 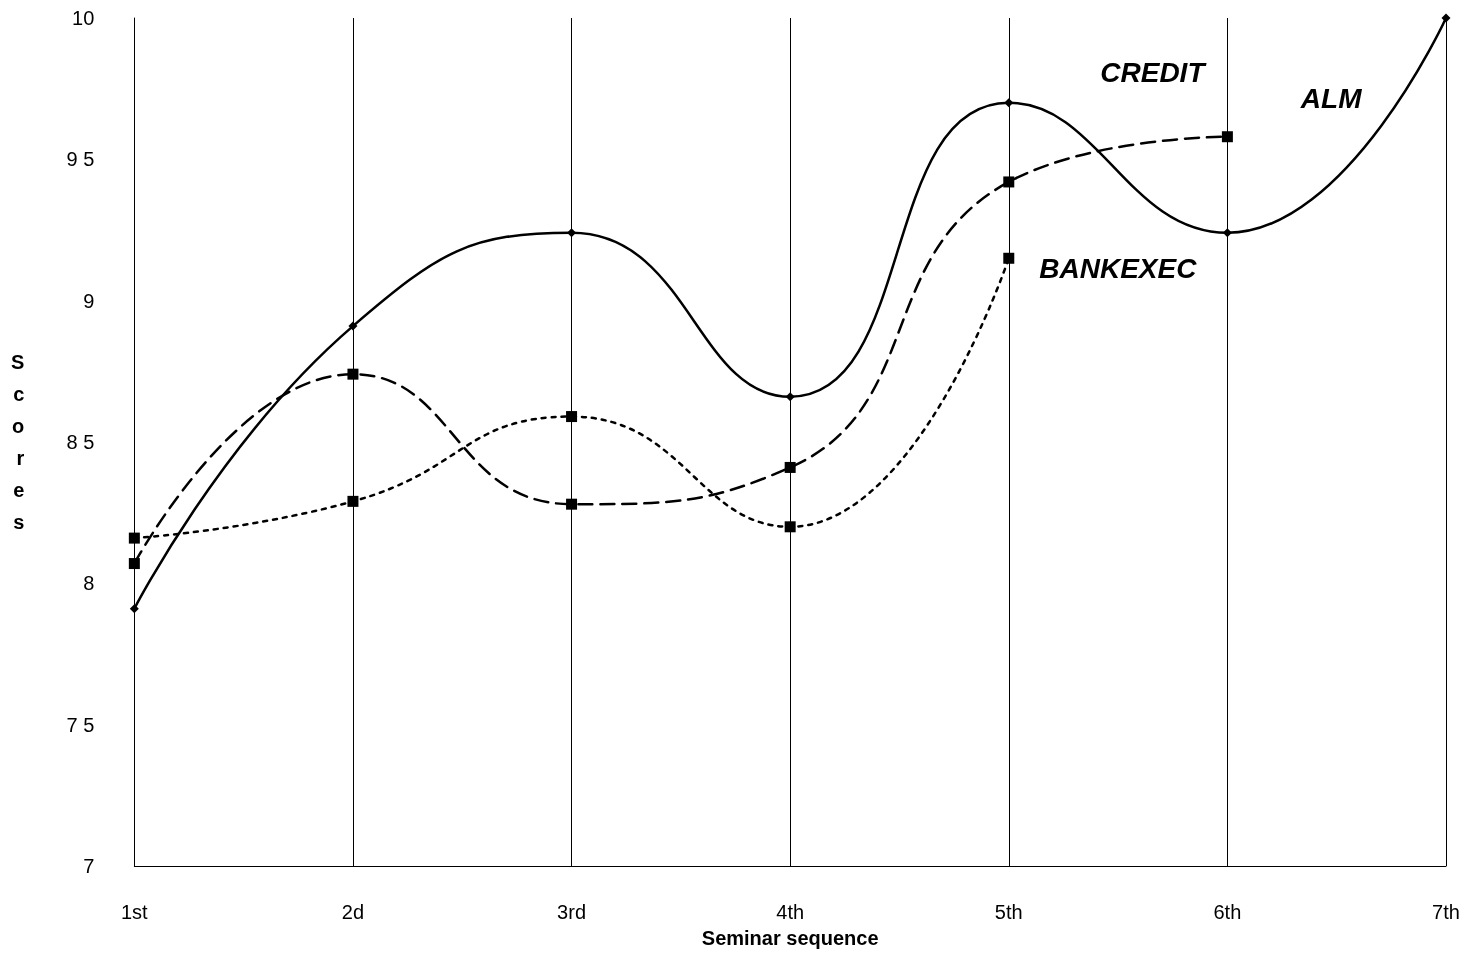 What do you see at coordinates (89, 866) in the screenshot?
I see `y-tick-label: 7` at bounding box center [89, 866].